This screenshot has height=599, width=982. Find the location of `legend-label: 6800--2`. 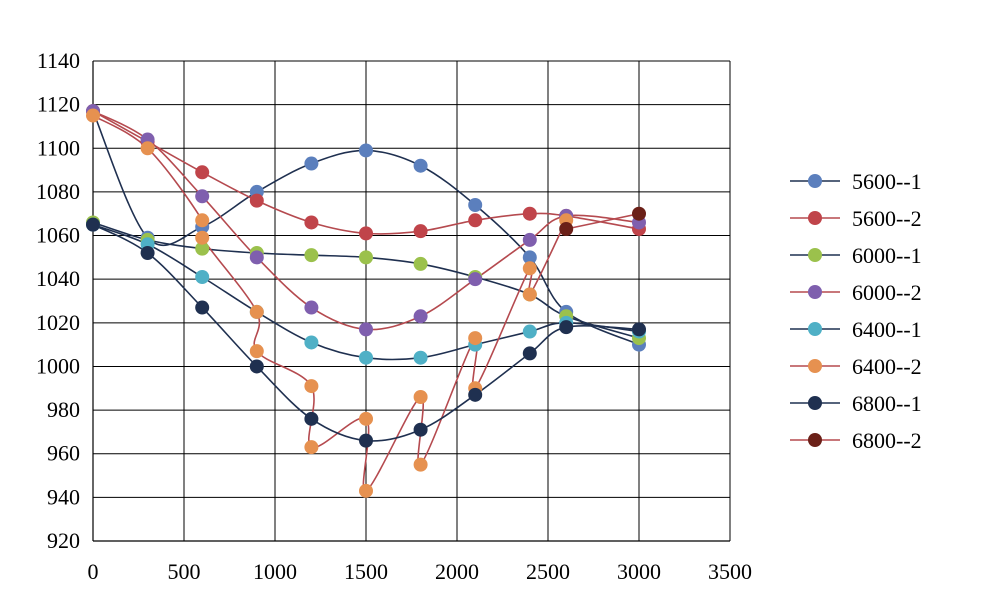

legend-label: 6800--2 is located at coordinates (887, 440).